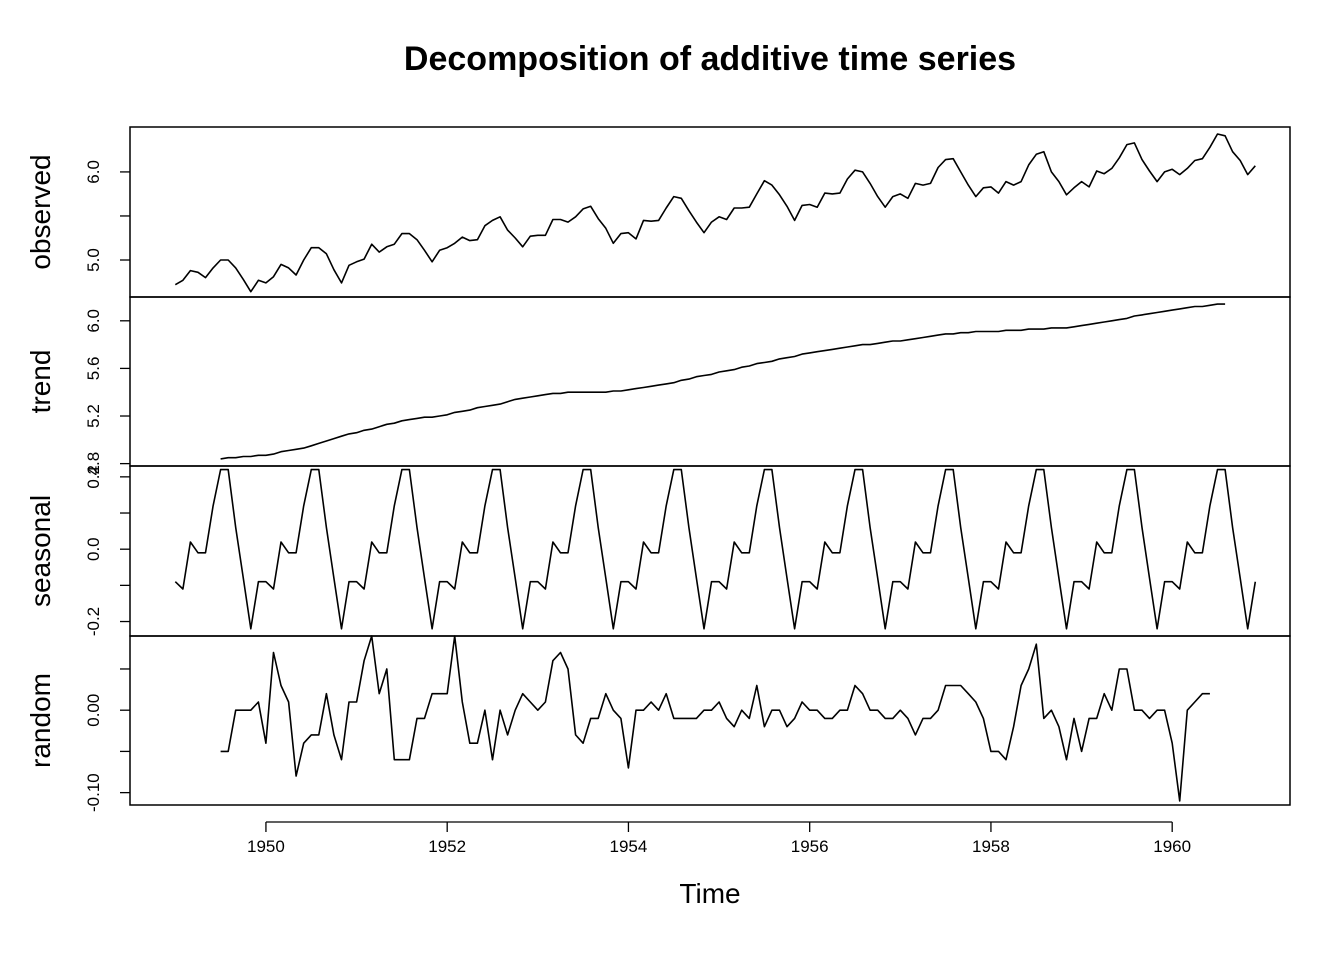 This screenshot has width=1344, height=960. Describe the element at coordinates (40, 211) in the screenshot. I see `panel-label-observed: observed` at that location.